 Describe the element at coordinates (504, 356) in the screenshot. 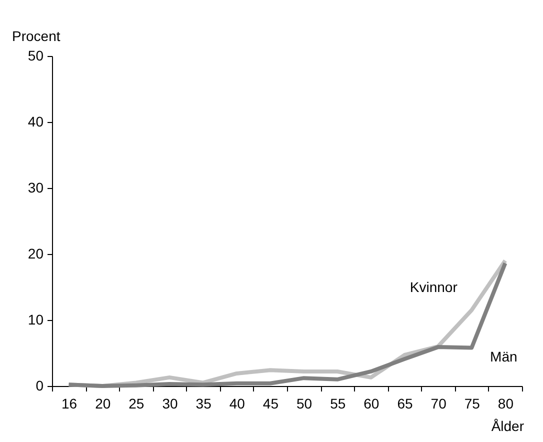

I see `series-label: Män` at that location.